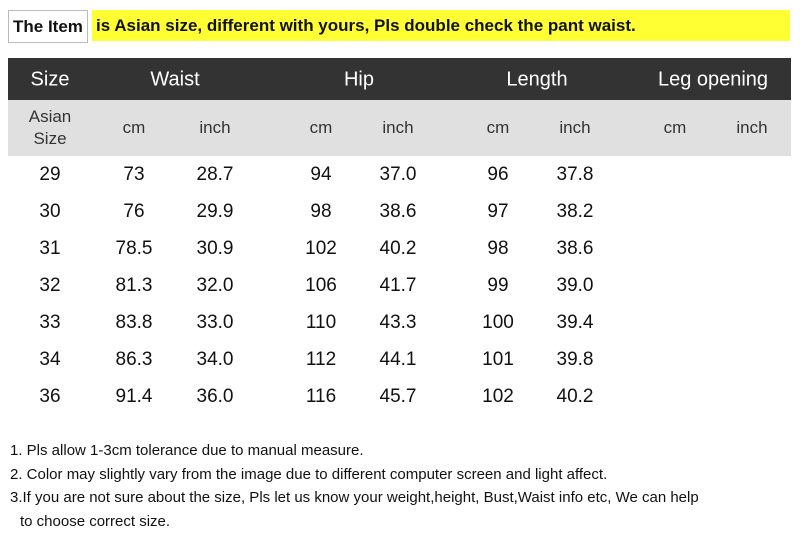 The height and width of the screenshot is (537, 800). What do you see at coordinates (398, 174) in the screenshot?
I see `data-cell: 37.0` at bounding box center [398, 174].